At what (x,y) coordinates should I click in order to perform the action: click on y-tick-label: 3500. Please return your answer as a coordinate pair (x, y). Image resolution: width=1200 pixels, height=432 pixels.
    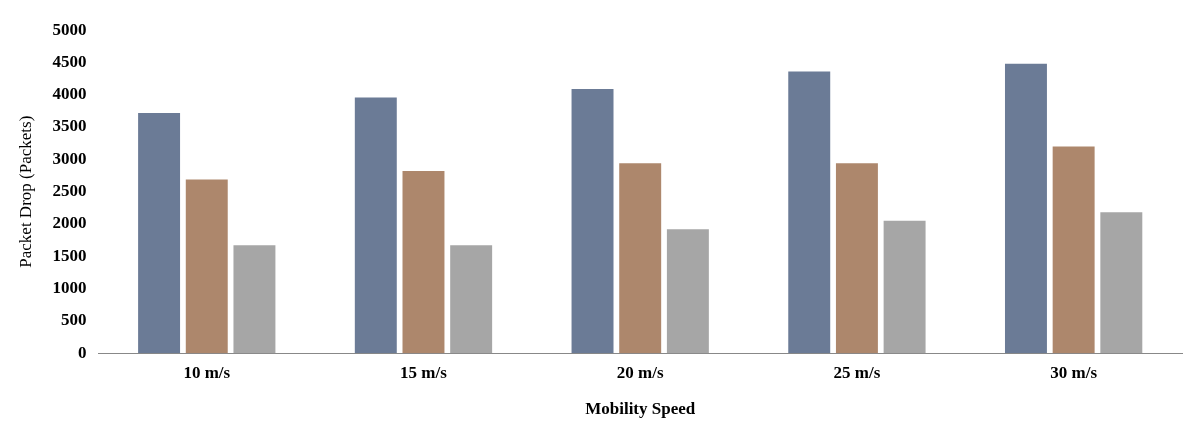
    Looking at the image, I should click on (69, 126).